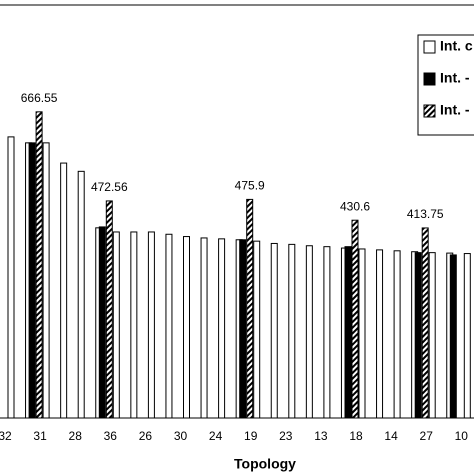  I want to click on x-tick-label: 30, so click(181, 436).